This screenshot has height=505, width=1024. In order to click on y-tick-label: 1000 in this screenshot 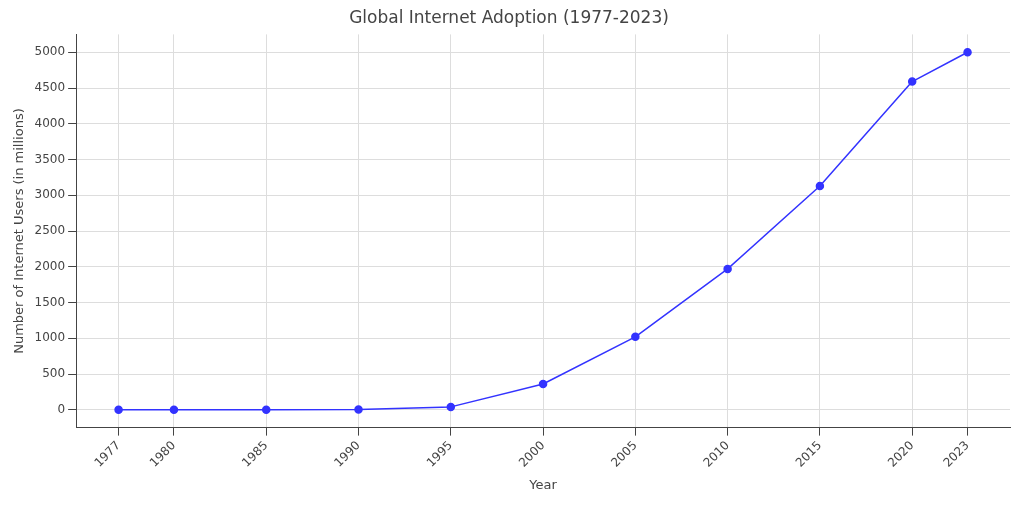, I will do `click(50, 337)`.